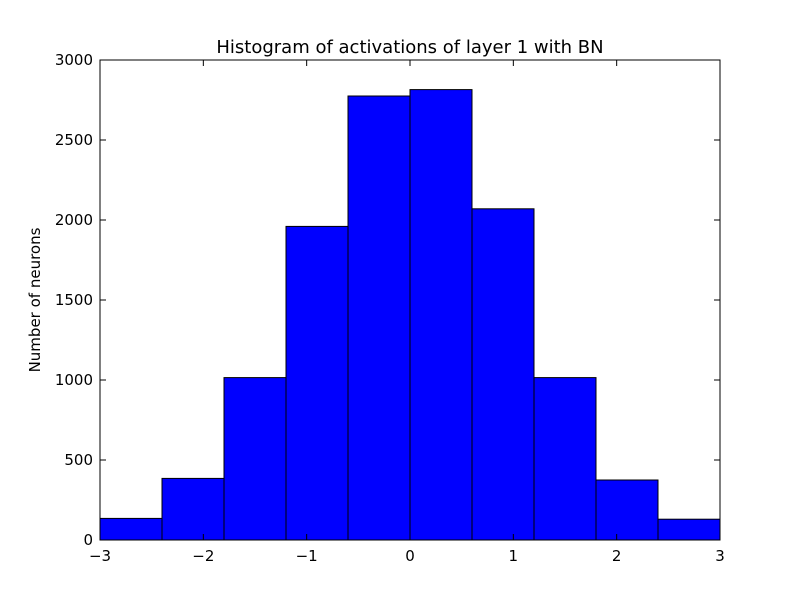 The height and width of the screenshot is (600, 800). I want to click on x-tick-label: 3, so click(720, 556).